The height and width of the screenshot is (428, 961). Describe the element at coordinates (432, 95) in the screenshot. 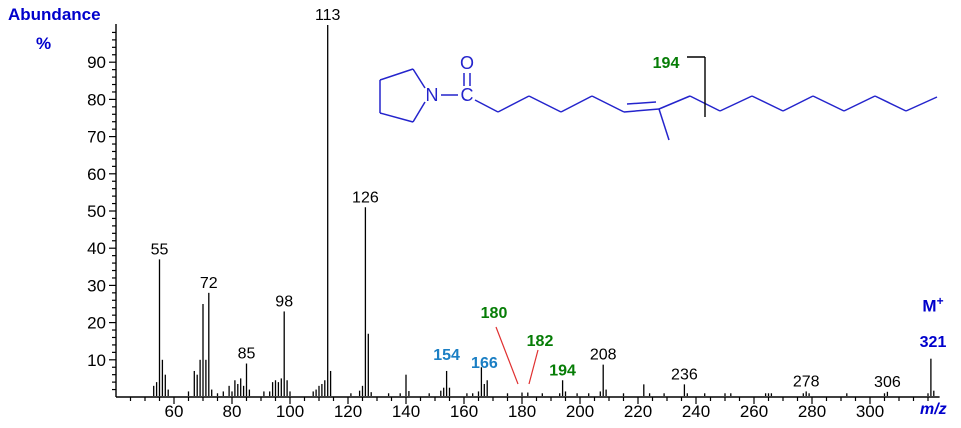

I see `n-atom-label: N` at that location.